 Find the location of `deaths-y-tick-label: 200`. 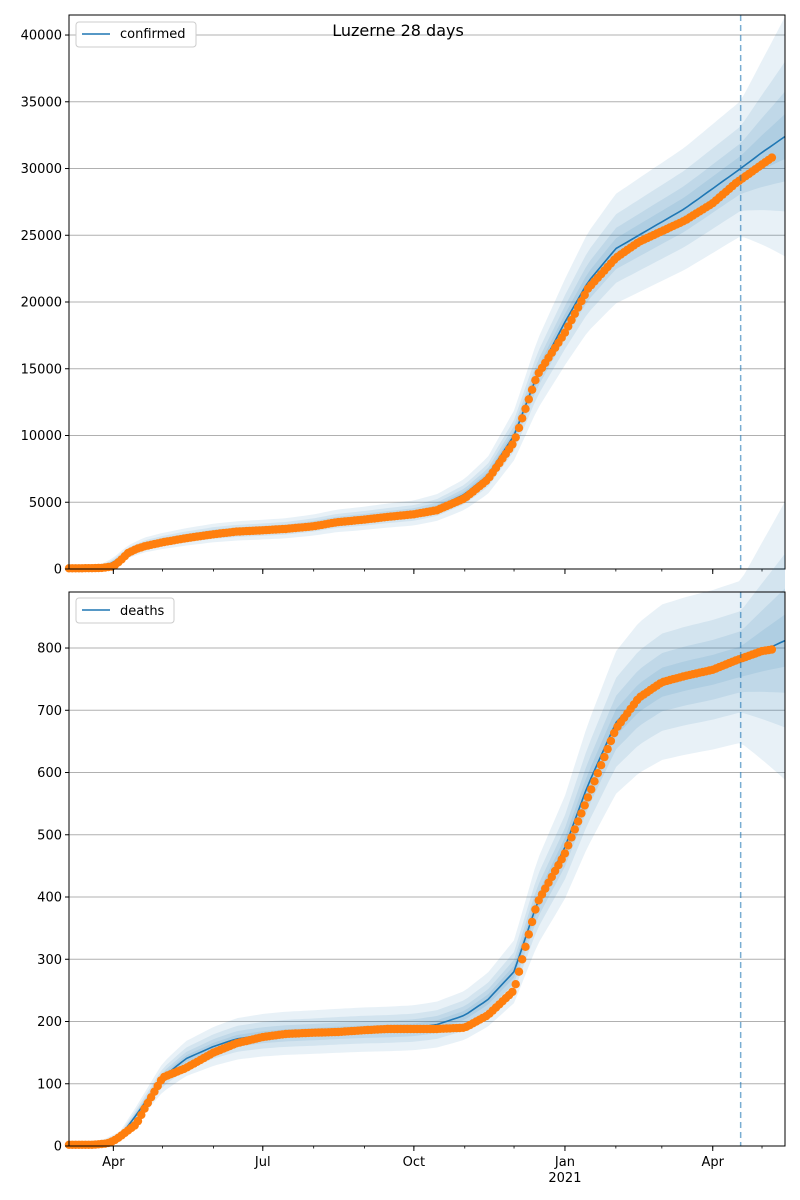

deaths-y-tick-label: 200 is located at coordinates (49, 1022).